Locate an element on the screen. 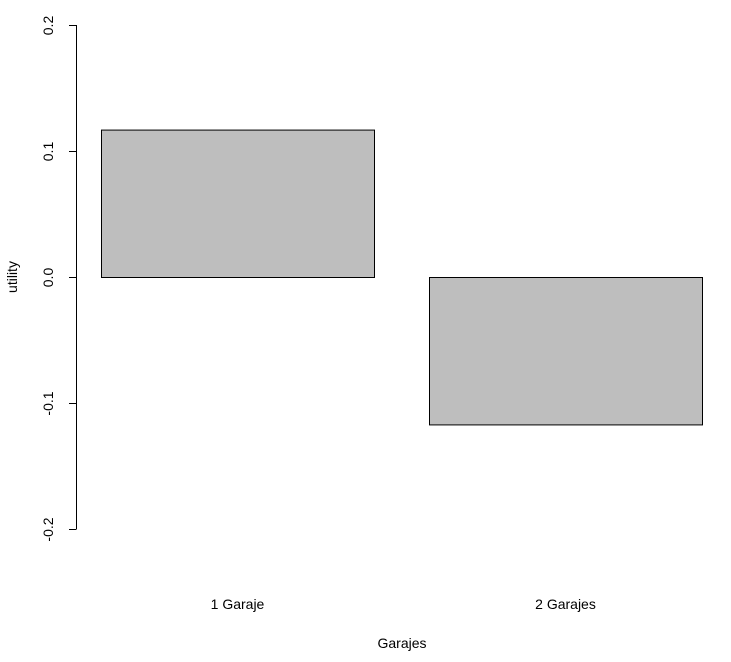 This screenshot has height=662, width=731. y-tick-label: 0.1 is located at coordinates (48, 152).